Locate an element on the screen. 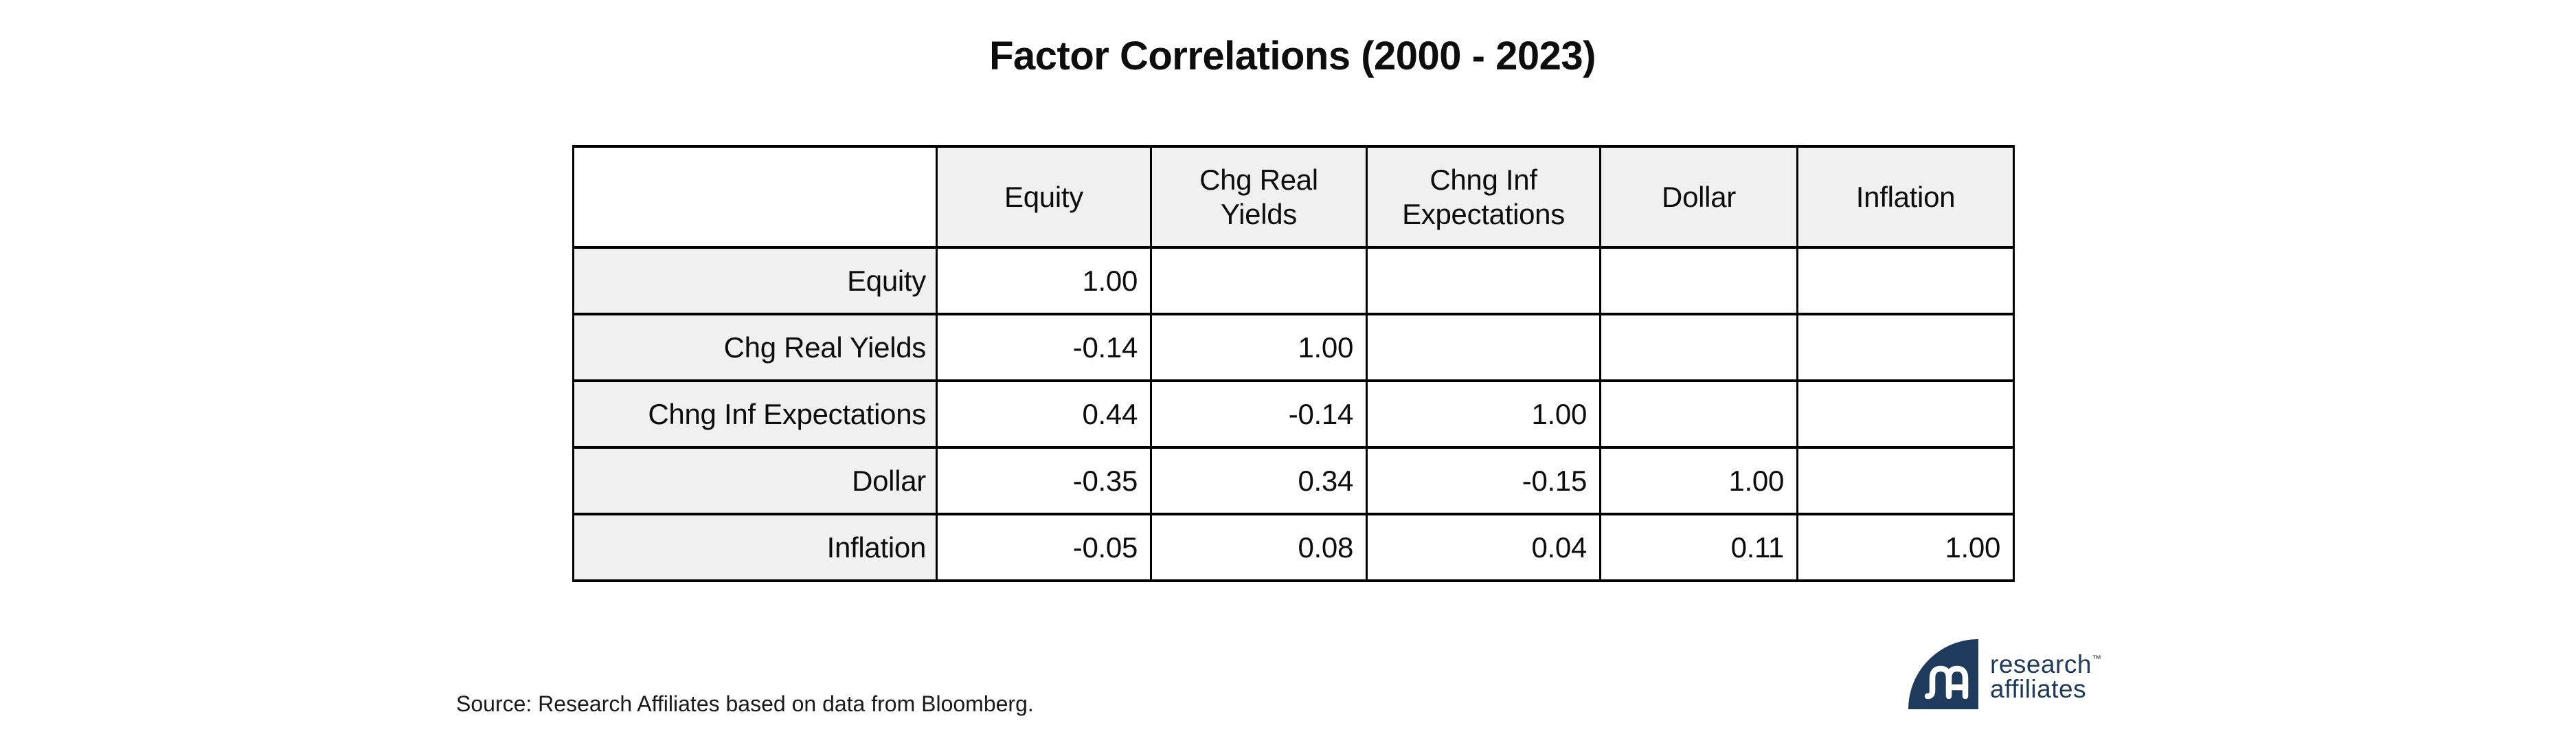 The image size is (2576, 745). table-row-inflation: Inflation -0.05 0.08 0.04 0.11 1.00 is located at coordinates (1293, 547).